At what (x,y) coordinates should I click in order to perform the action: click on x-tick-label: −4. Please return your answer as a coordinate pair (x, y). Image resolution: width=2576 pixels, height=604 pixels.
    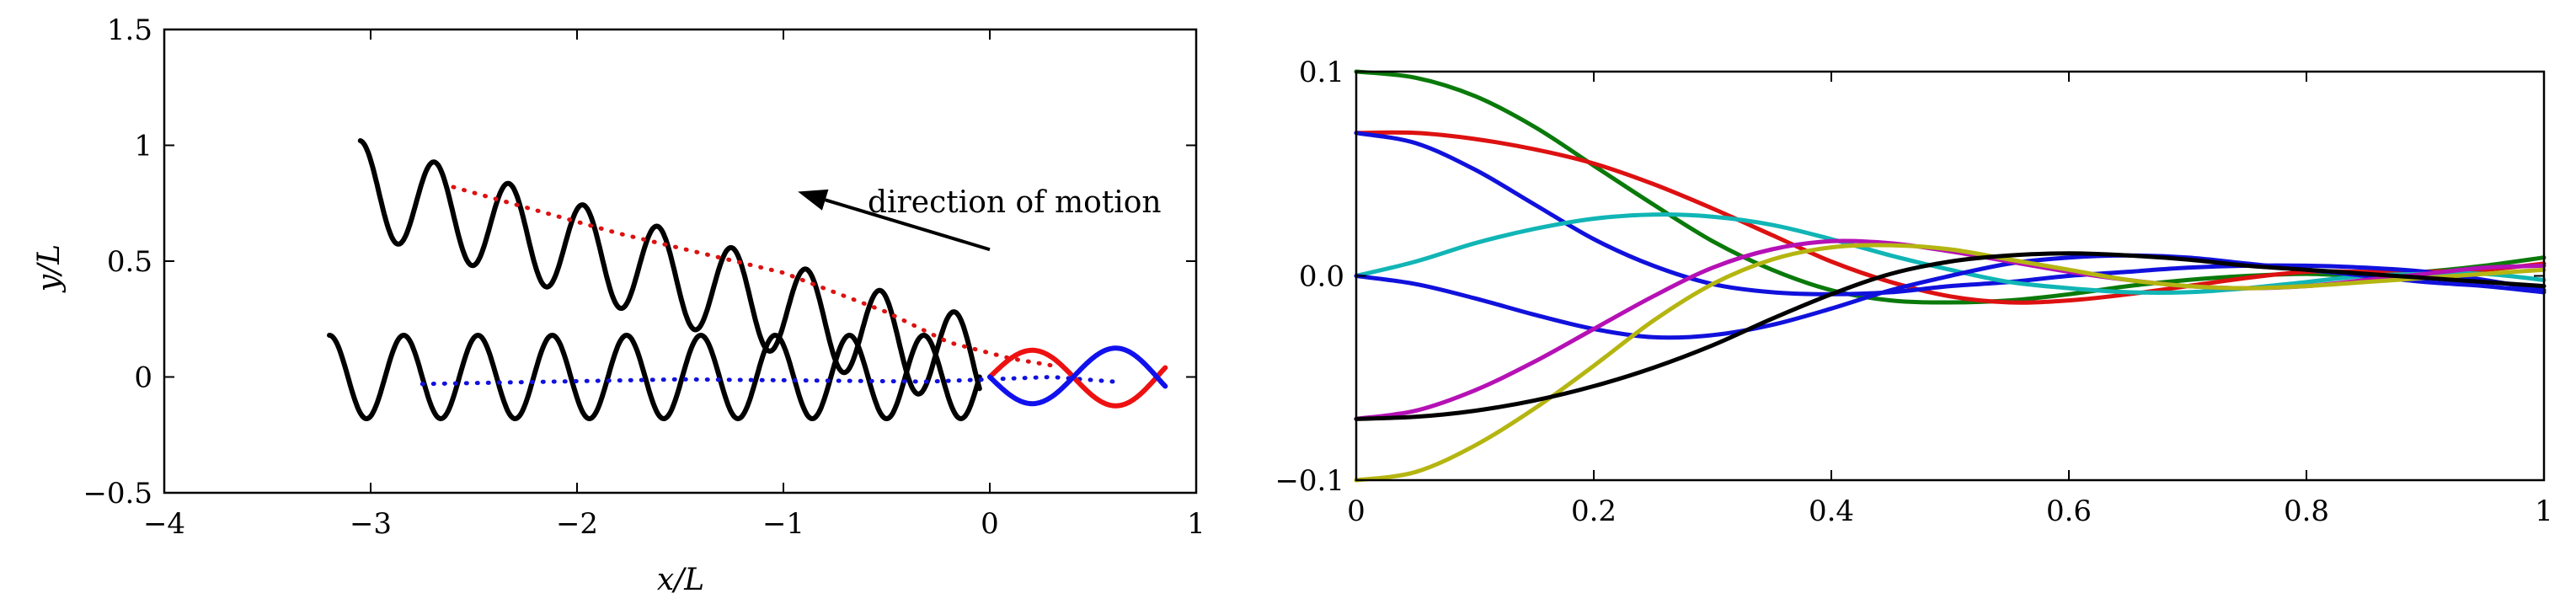
    Looking at the image, I should click on (164, 524).